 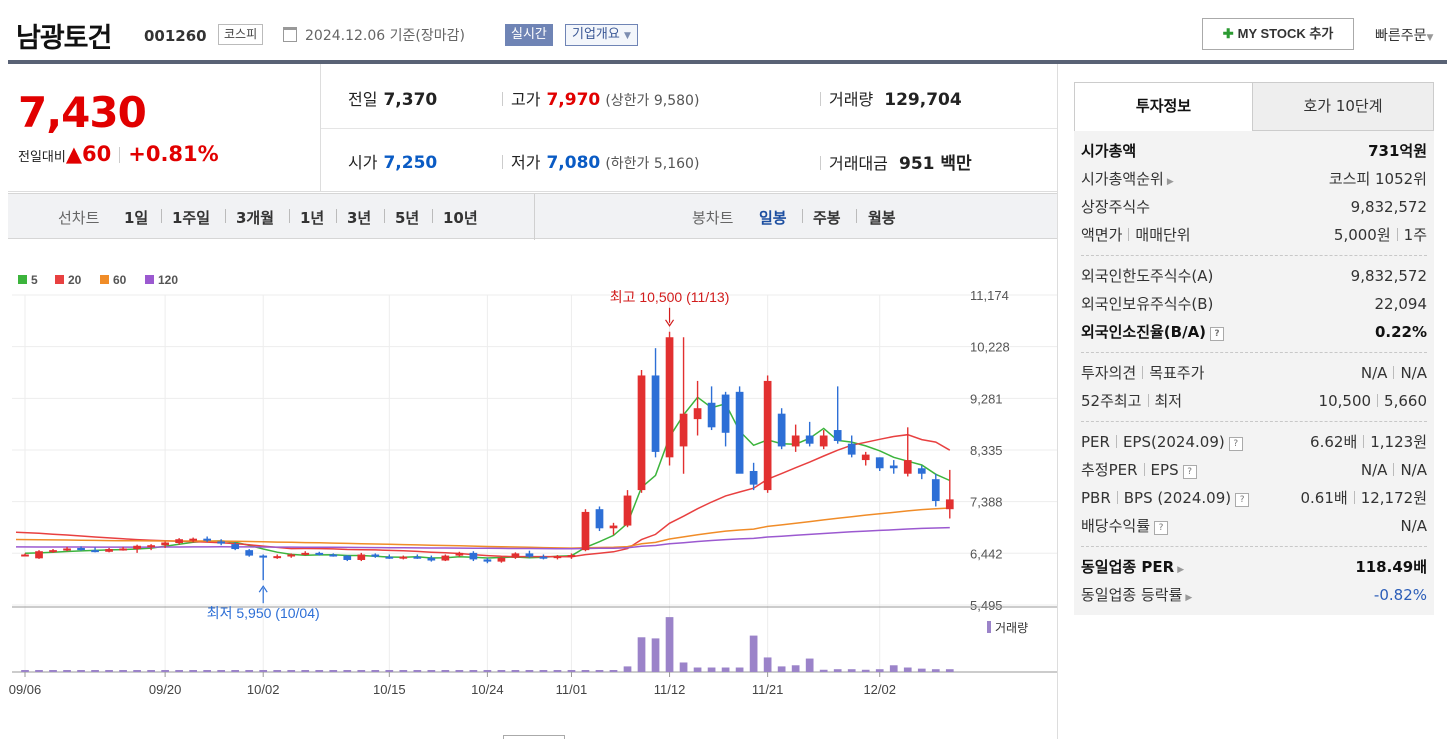 What do you see at coordinates (75, 280) in the screenshot?
I see `legend-label: 20` at bounding box center [75, 280].